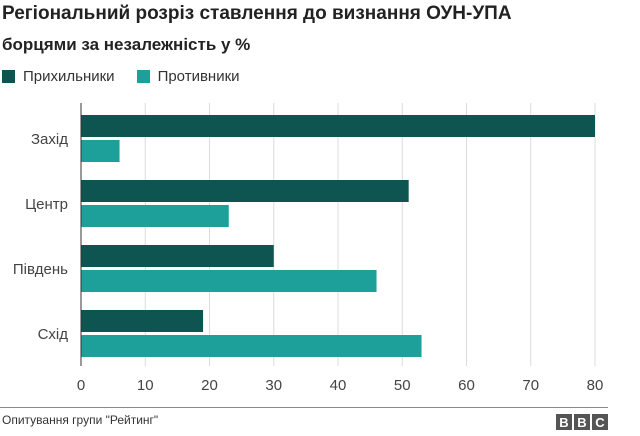 The height and width of the screenshot is (436, 640). I want to click on legend-item-opponents: Противники, so click(188, 76).